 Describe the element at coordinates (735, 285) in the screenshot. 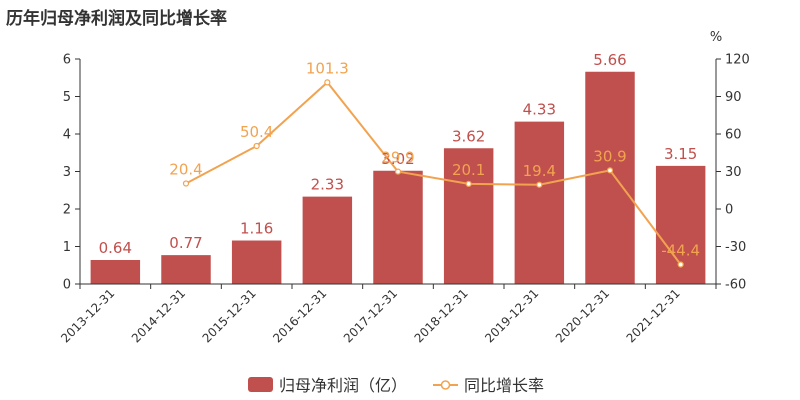

I see `y-right-tick-label: -60` at that location.